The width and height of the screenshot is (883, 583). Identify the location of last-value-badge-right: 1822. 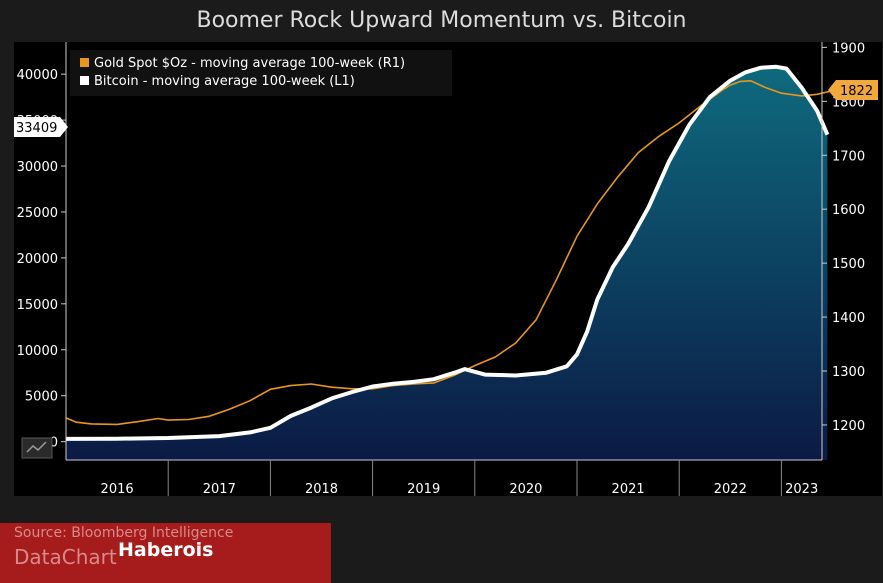
(853, 90).